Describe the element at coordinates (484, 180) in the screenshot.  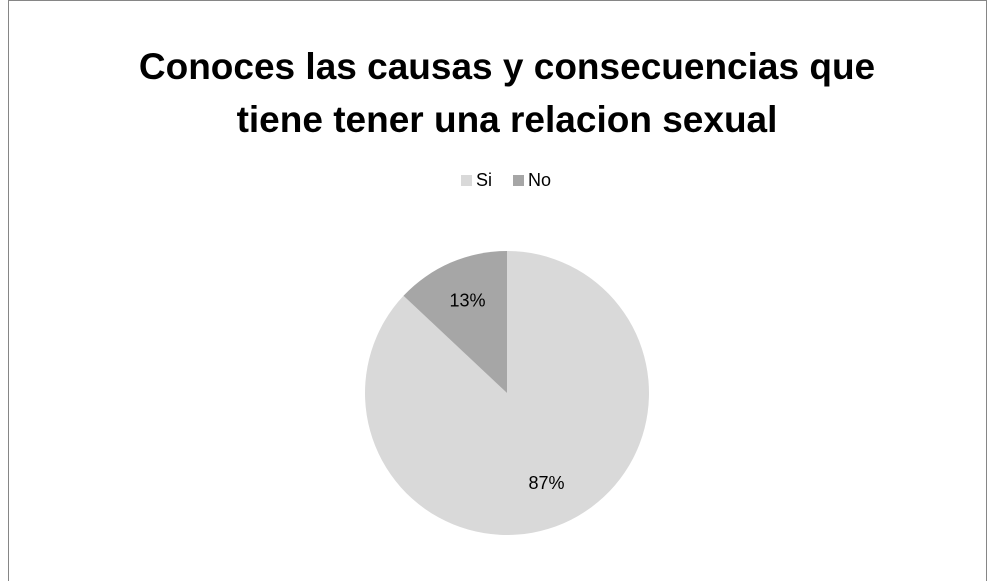
I see `legend-label: Si` at that location.